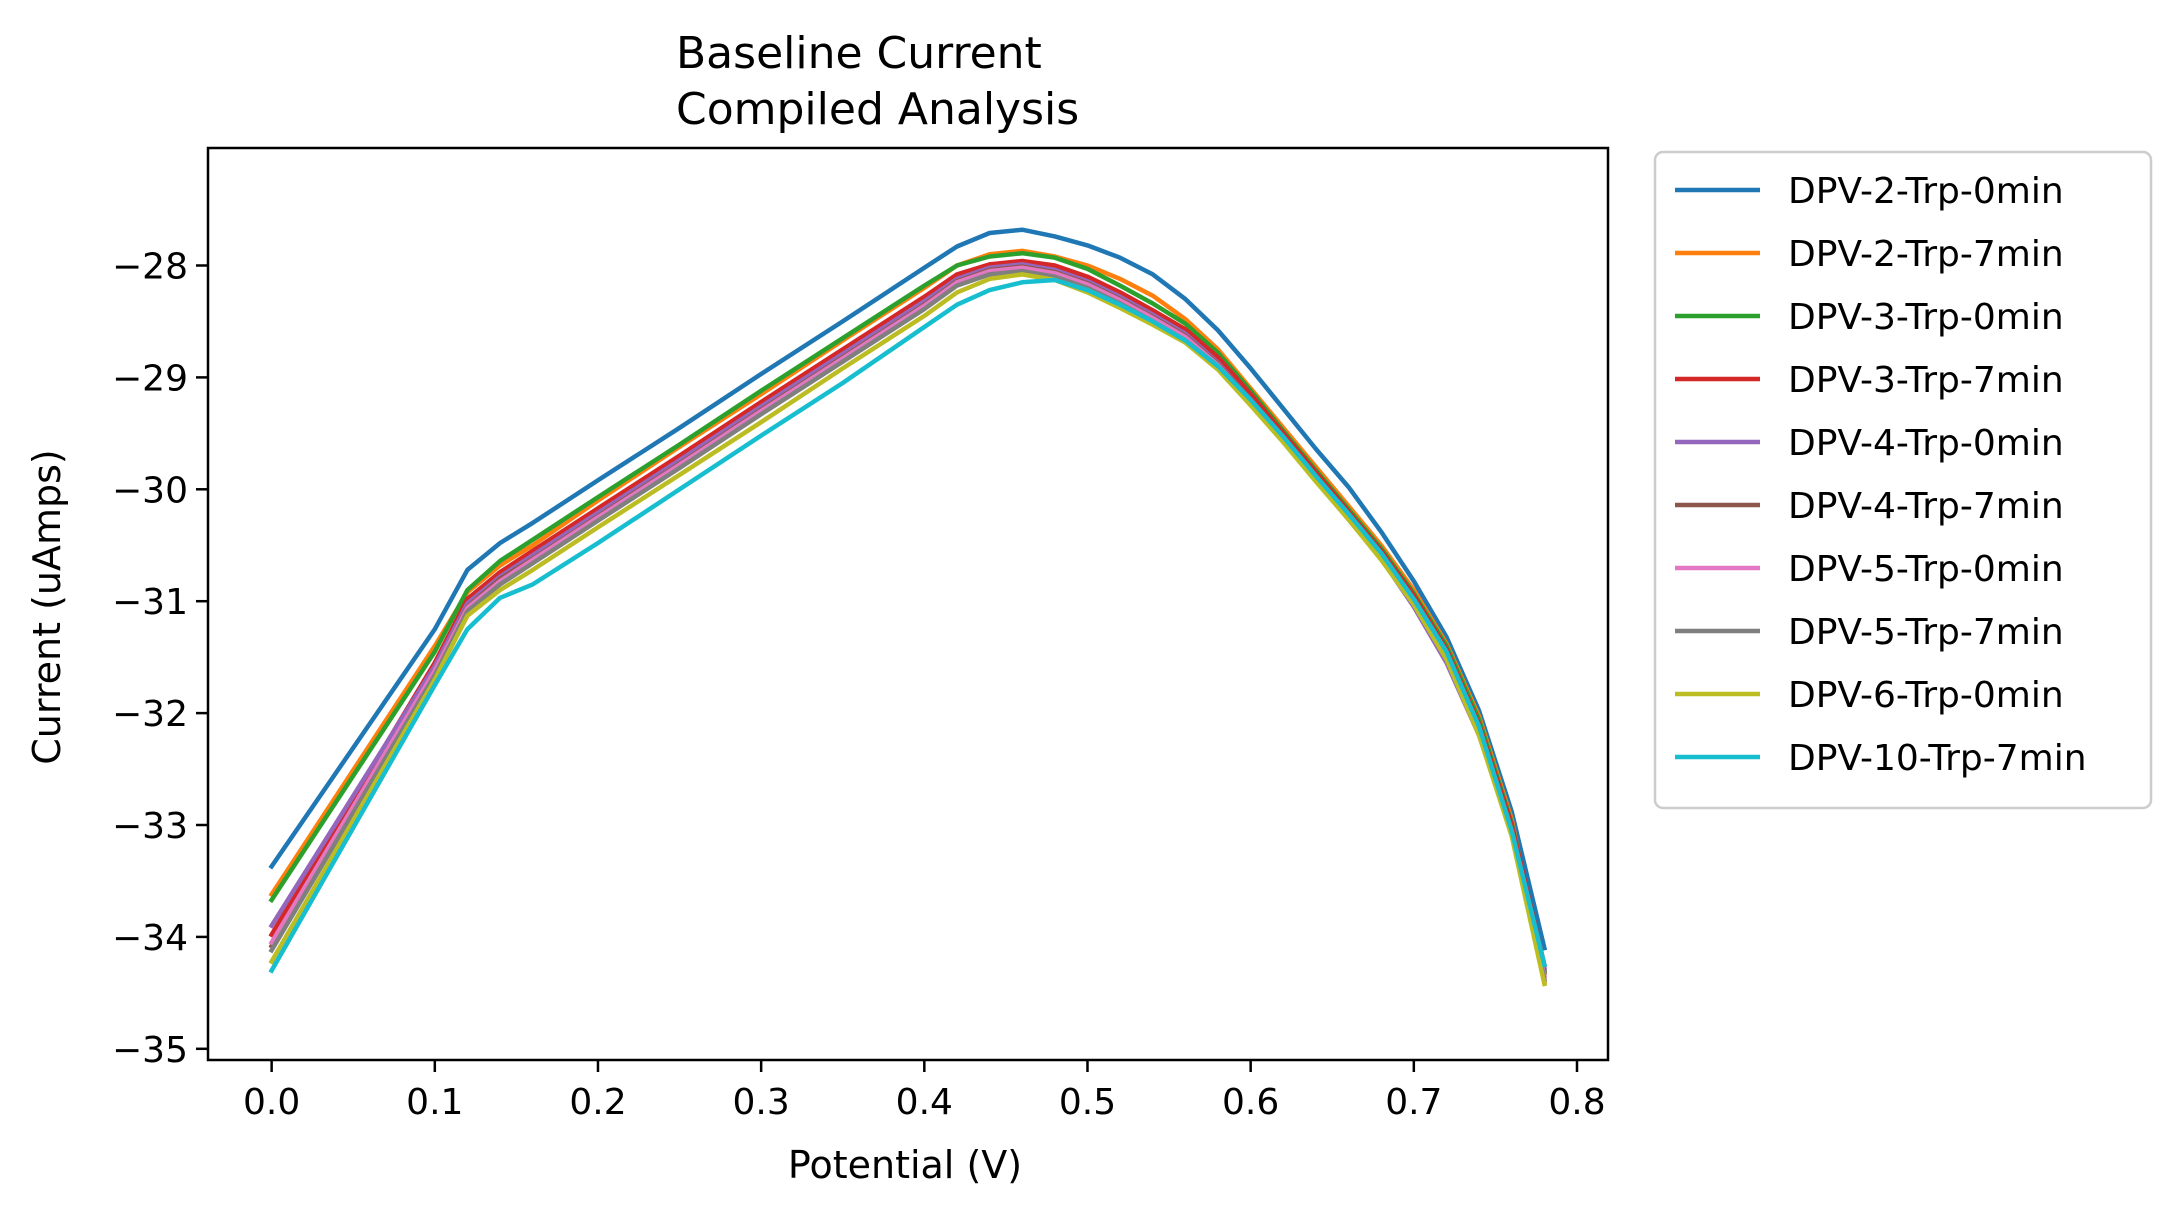  I want to click on legend-item: DPV-6-Trp-0min, so click(1869, 695).